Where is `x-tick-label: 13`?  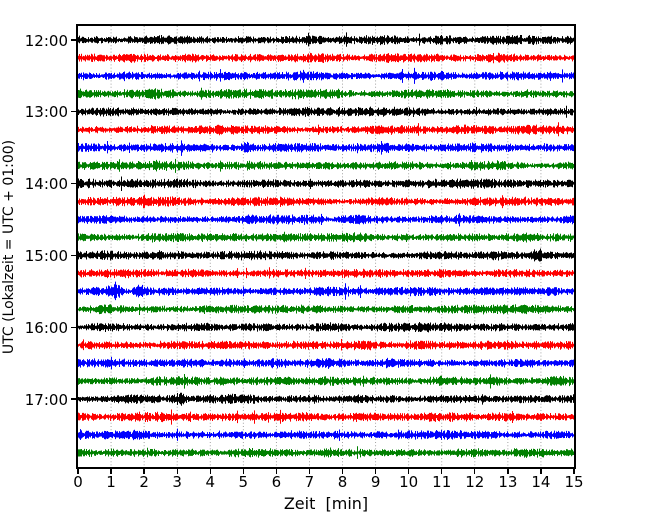 x-tick-label: 13 is located at coordinates (508, 482).